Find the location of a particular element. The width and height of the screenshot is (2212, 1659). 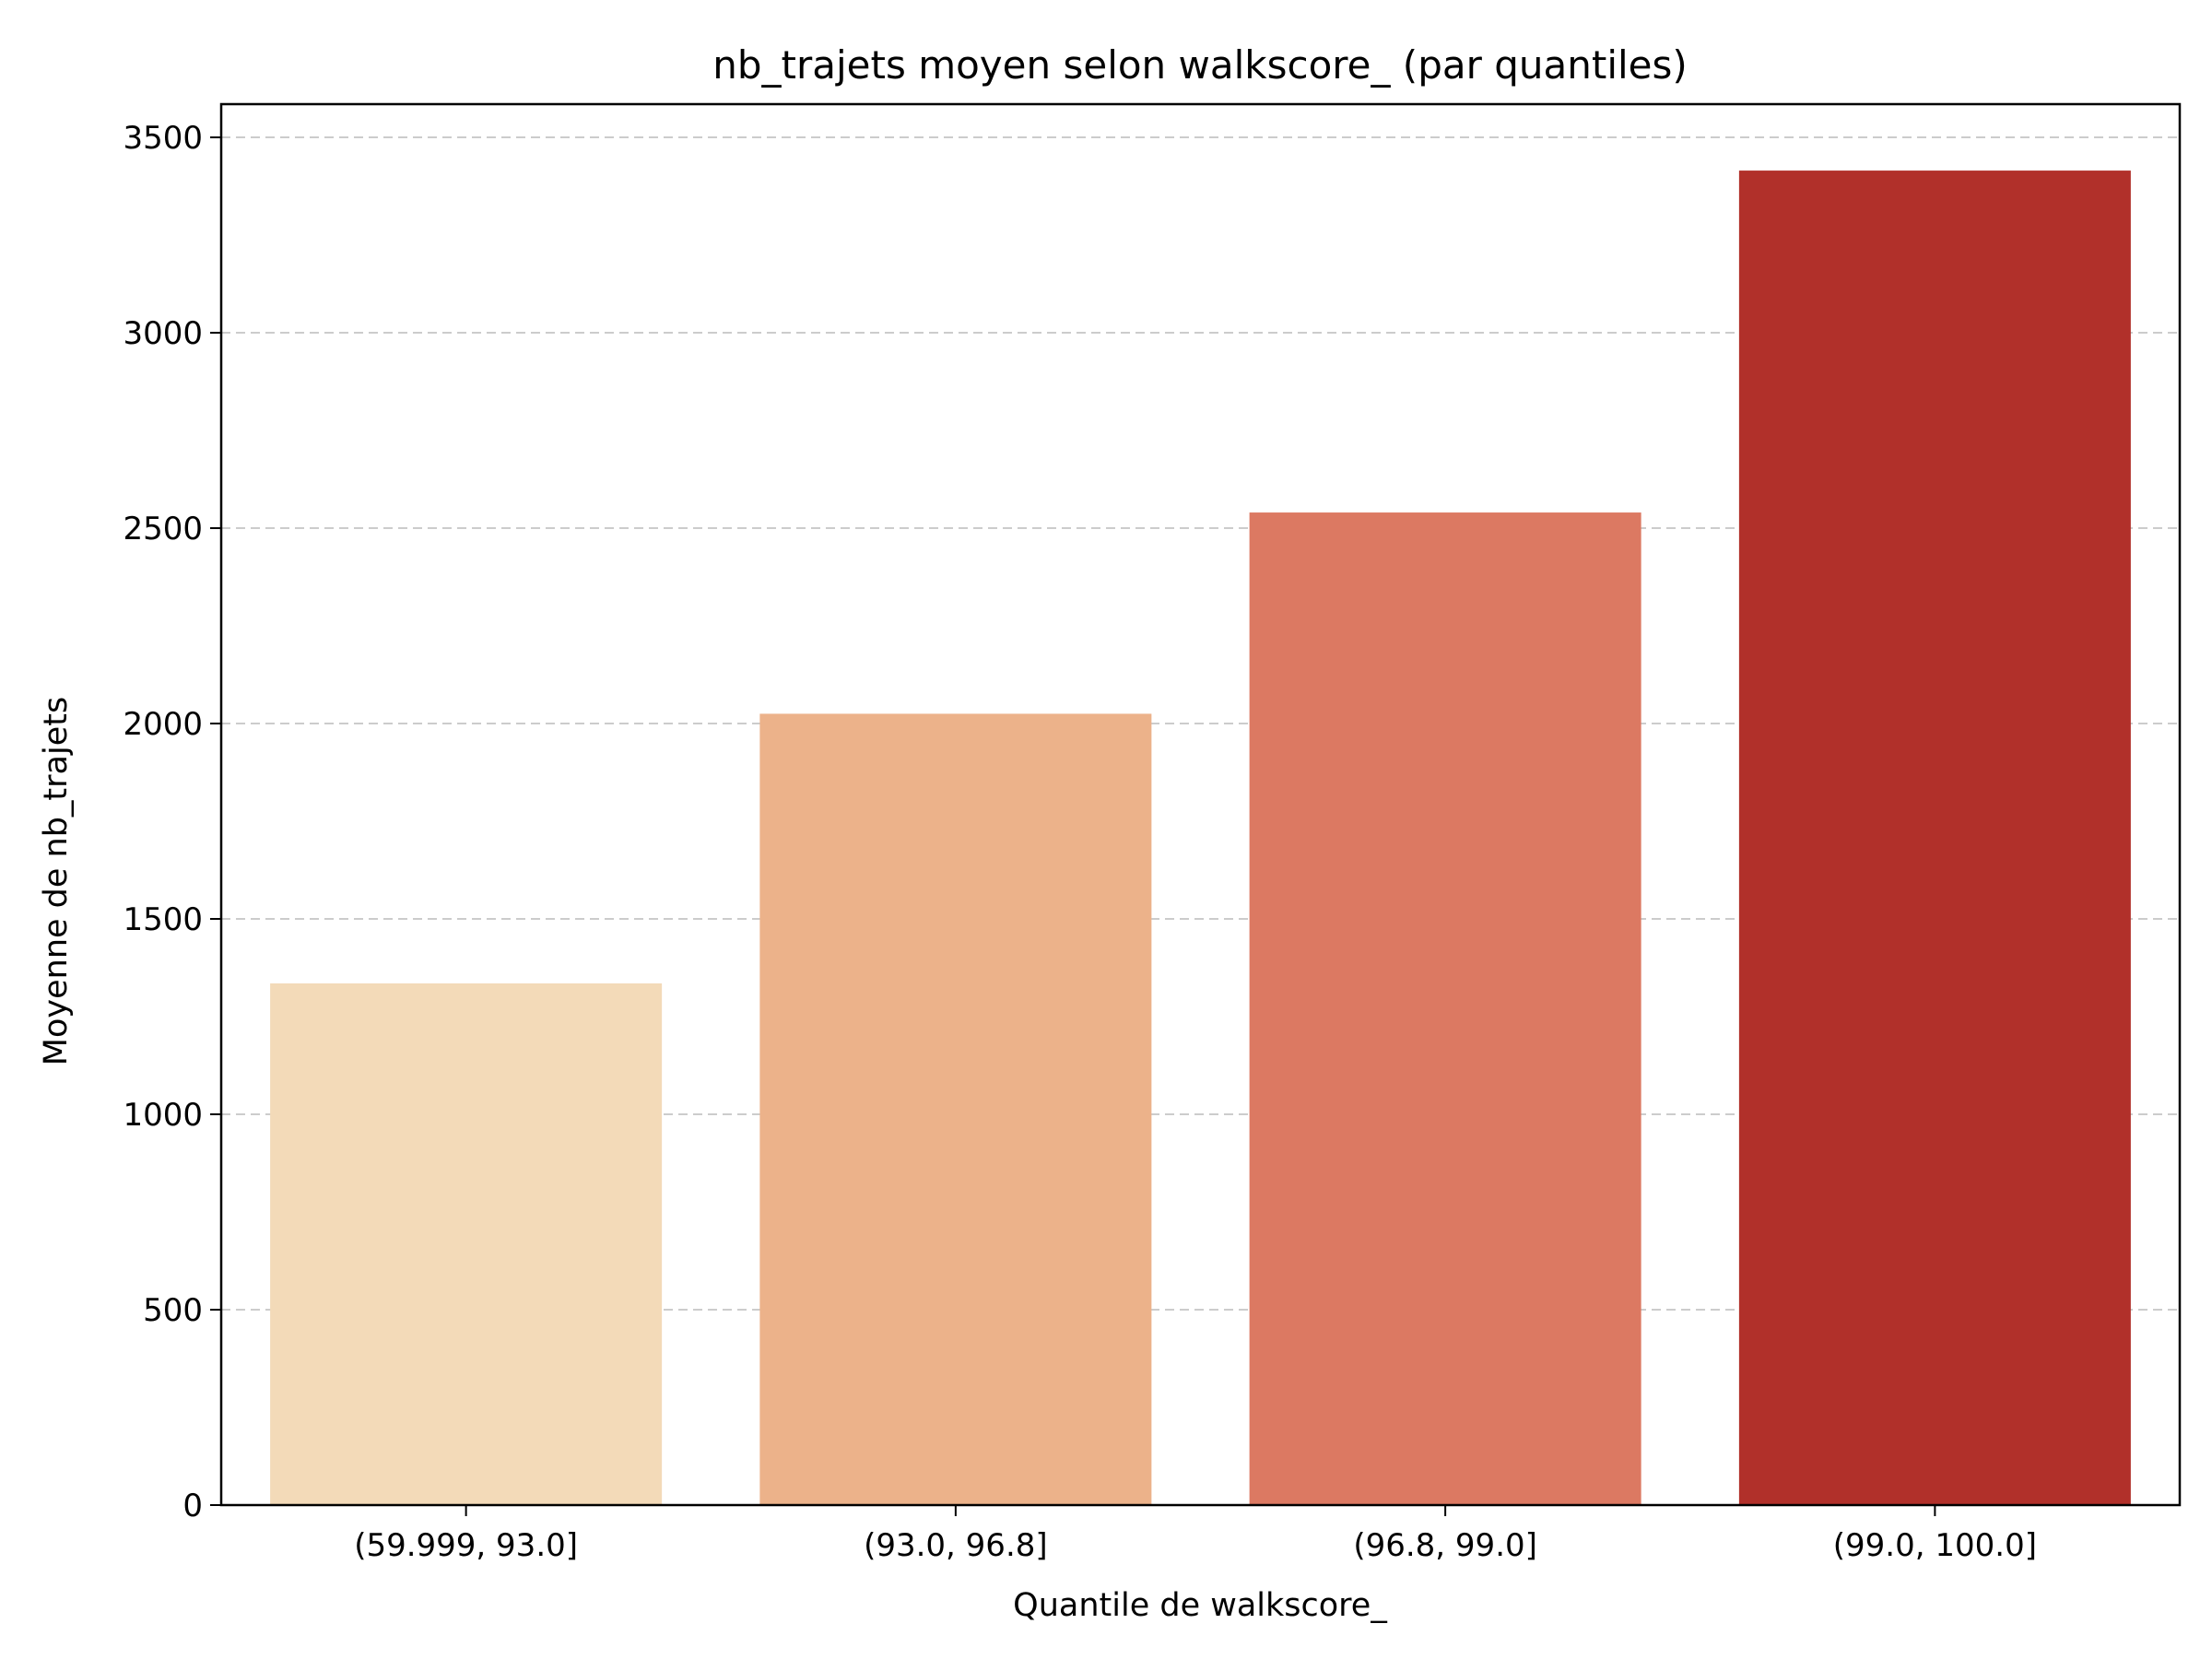

y-tick-label: 3000 is located at coordinates (163, 333).